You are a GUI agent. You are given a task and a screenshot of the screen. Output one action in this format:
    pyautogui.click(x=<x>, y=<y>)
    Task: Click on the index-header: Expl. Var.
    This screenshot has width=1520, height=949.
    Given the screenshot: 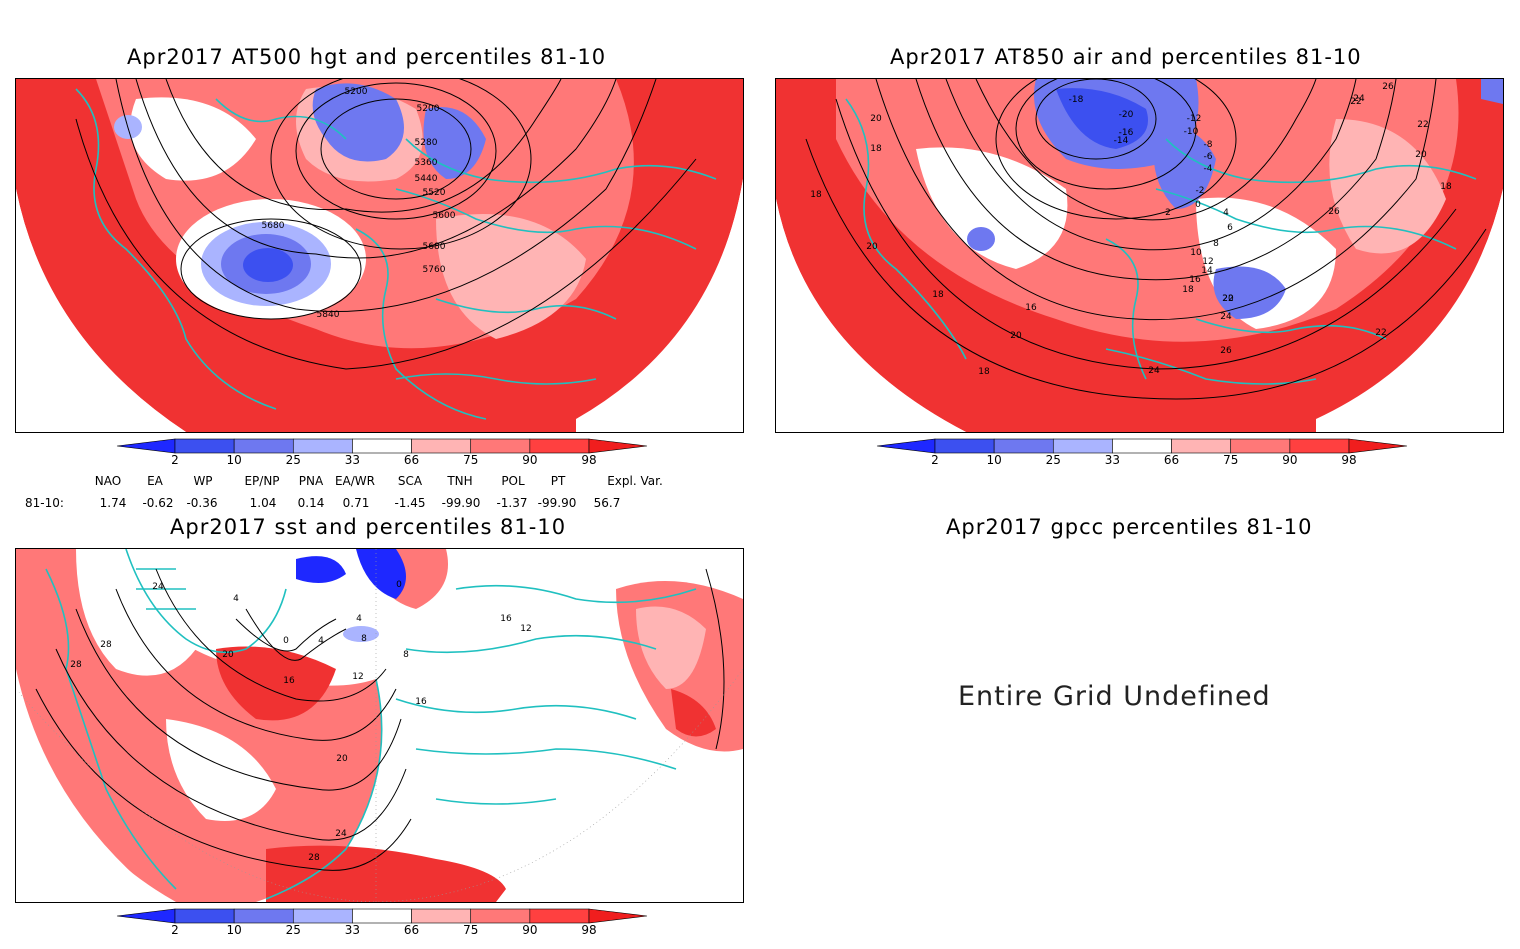 What is the action you would take?
    pyautogui.click(x=635, y=481)
    